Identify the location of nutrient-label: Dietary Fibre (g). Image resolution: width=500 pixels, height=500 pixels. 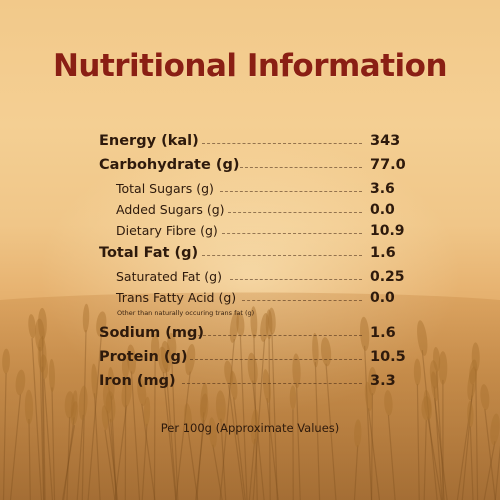
(167, 230).